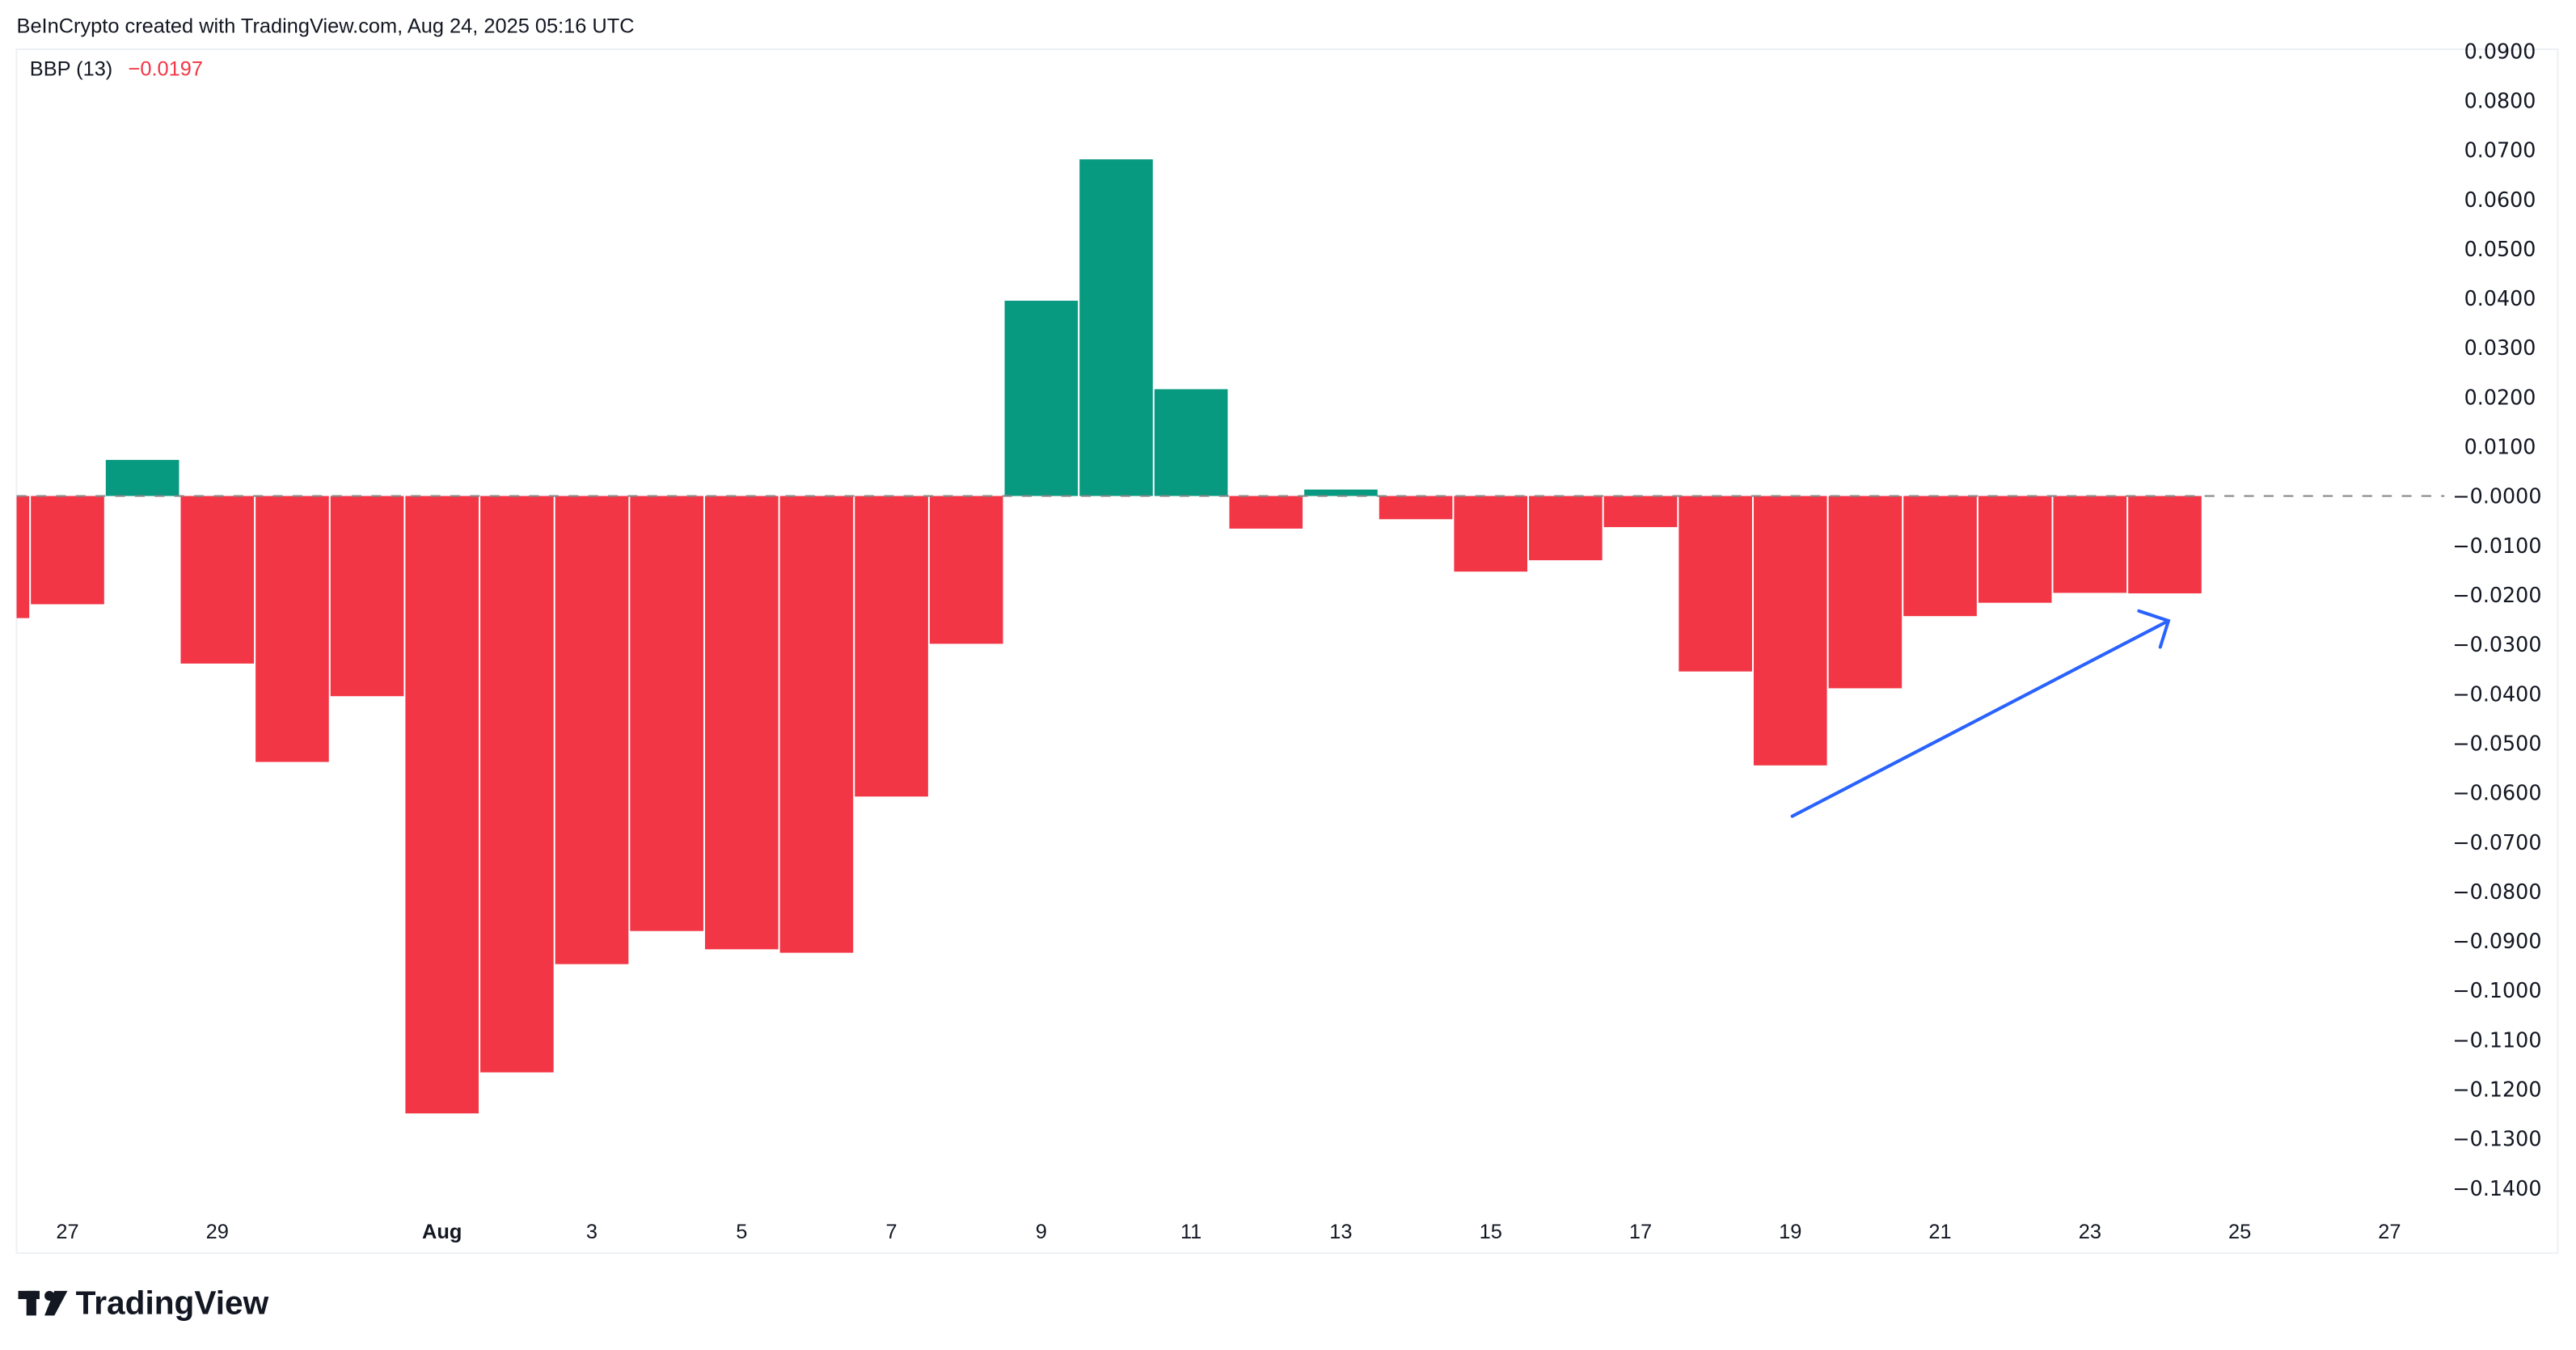 The width and height of the screenshot is (2576, 1350). I want to click on indicator-value: −0.0197, so click(166, 68).